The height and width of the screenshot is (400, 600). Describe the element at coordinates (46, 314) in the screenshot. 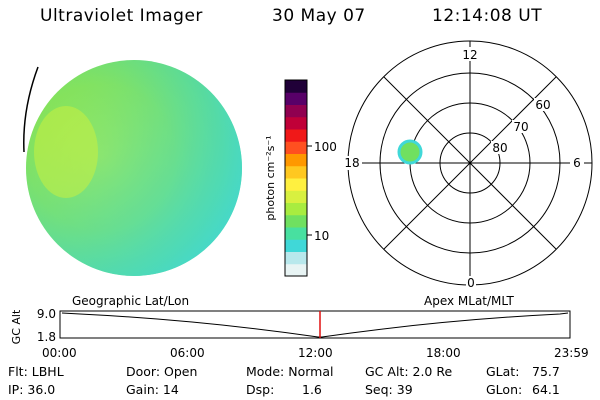

I see `timeline-ytick-9: 9.0` at that location.